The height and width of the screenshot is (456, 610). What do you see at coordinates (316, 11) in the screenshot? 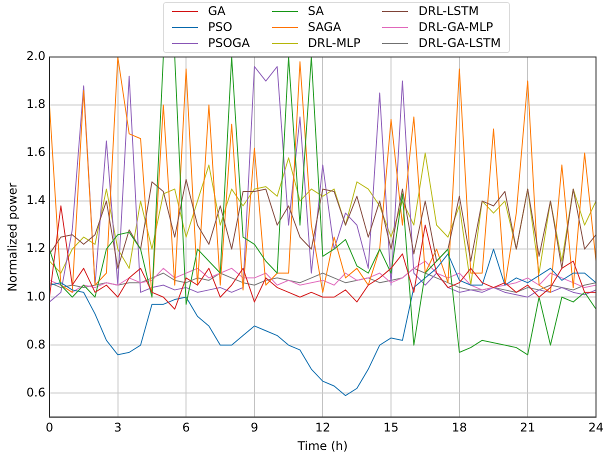
I see `legend-label: SA` at bounding box center [316, 11].